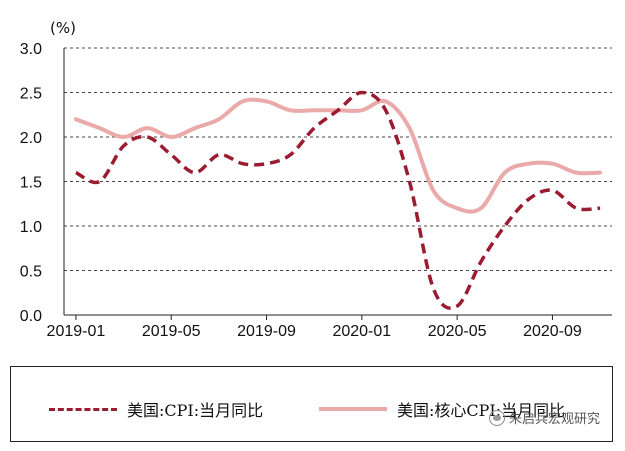 This screenshot has width=625, height=451. What do you see at coordinates (31, 272) in the screenshot?
I see `y-tick-label: 0.5` at bounding box center [31, 272].